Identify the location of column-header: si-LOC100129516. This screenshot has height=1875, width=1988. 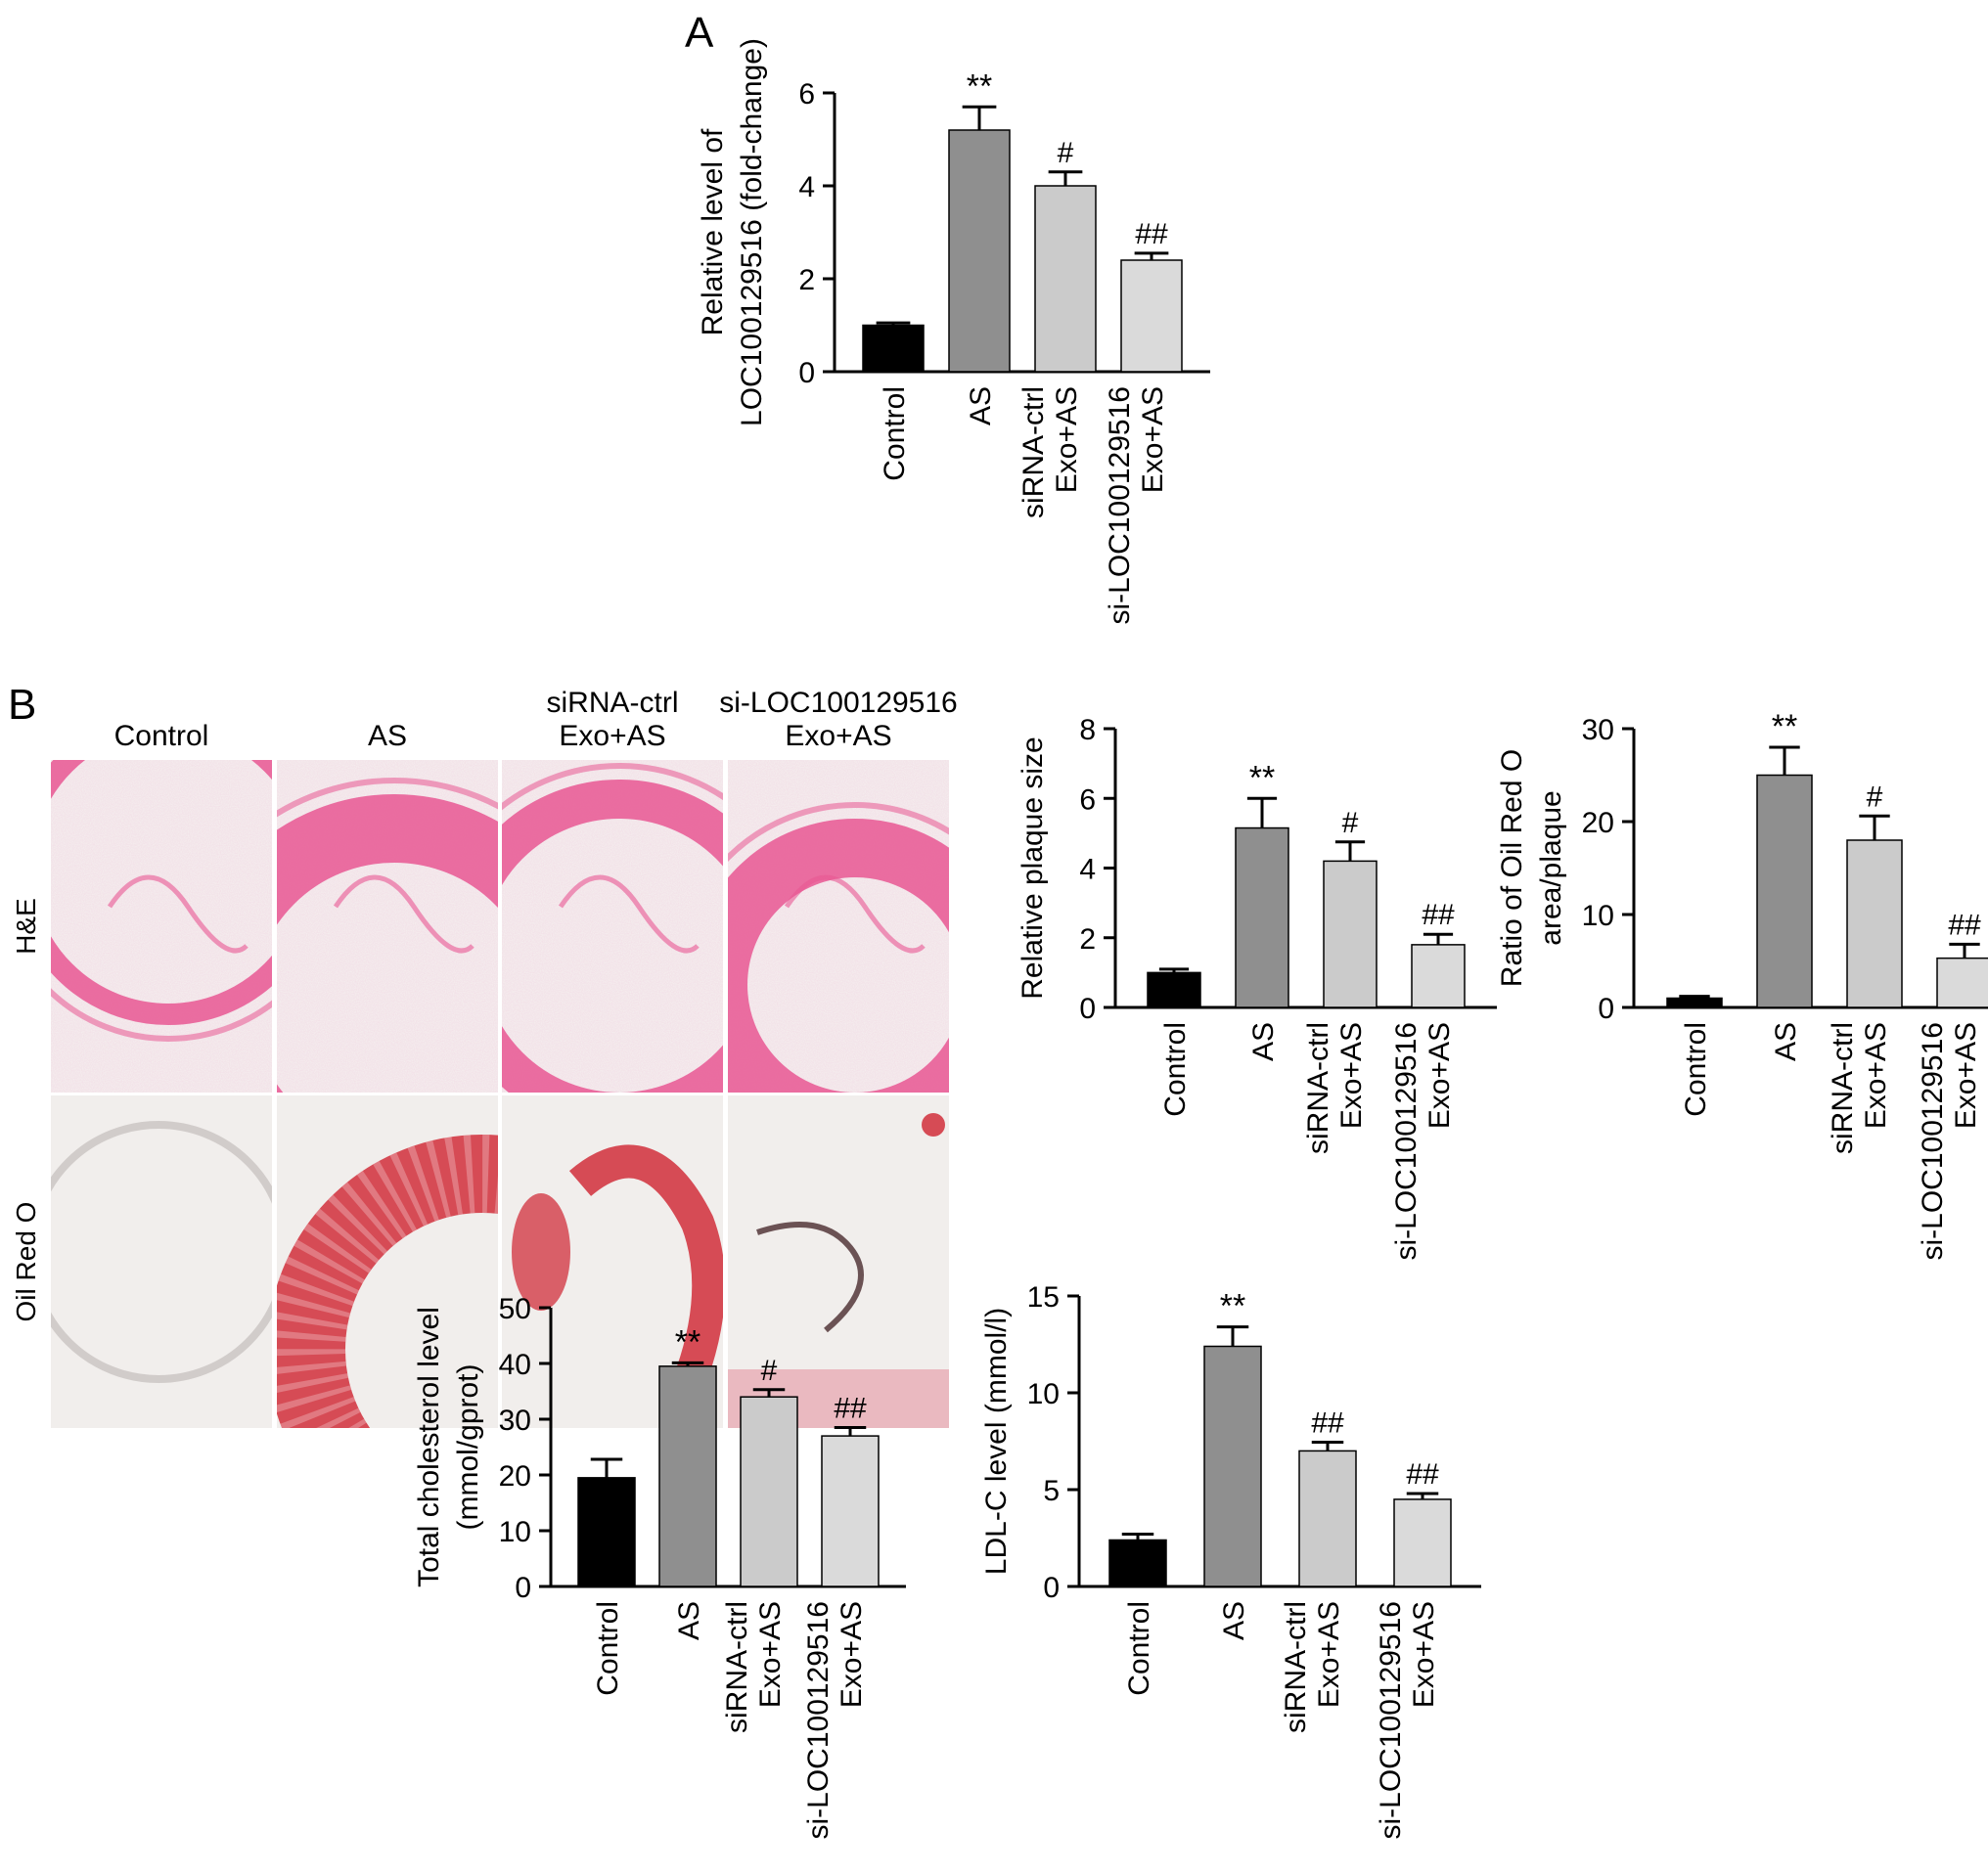
(839, 703).